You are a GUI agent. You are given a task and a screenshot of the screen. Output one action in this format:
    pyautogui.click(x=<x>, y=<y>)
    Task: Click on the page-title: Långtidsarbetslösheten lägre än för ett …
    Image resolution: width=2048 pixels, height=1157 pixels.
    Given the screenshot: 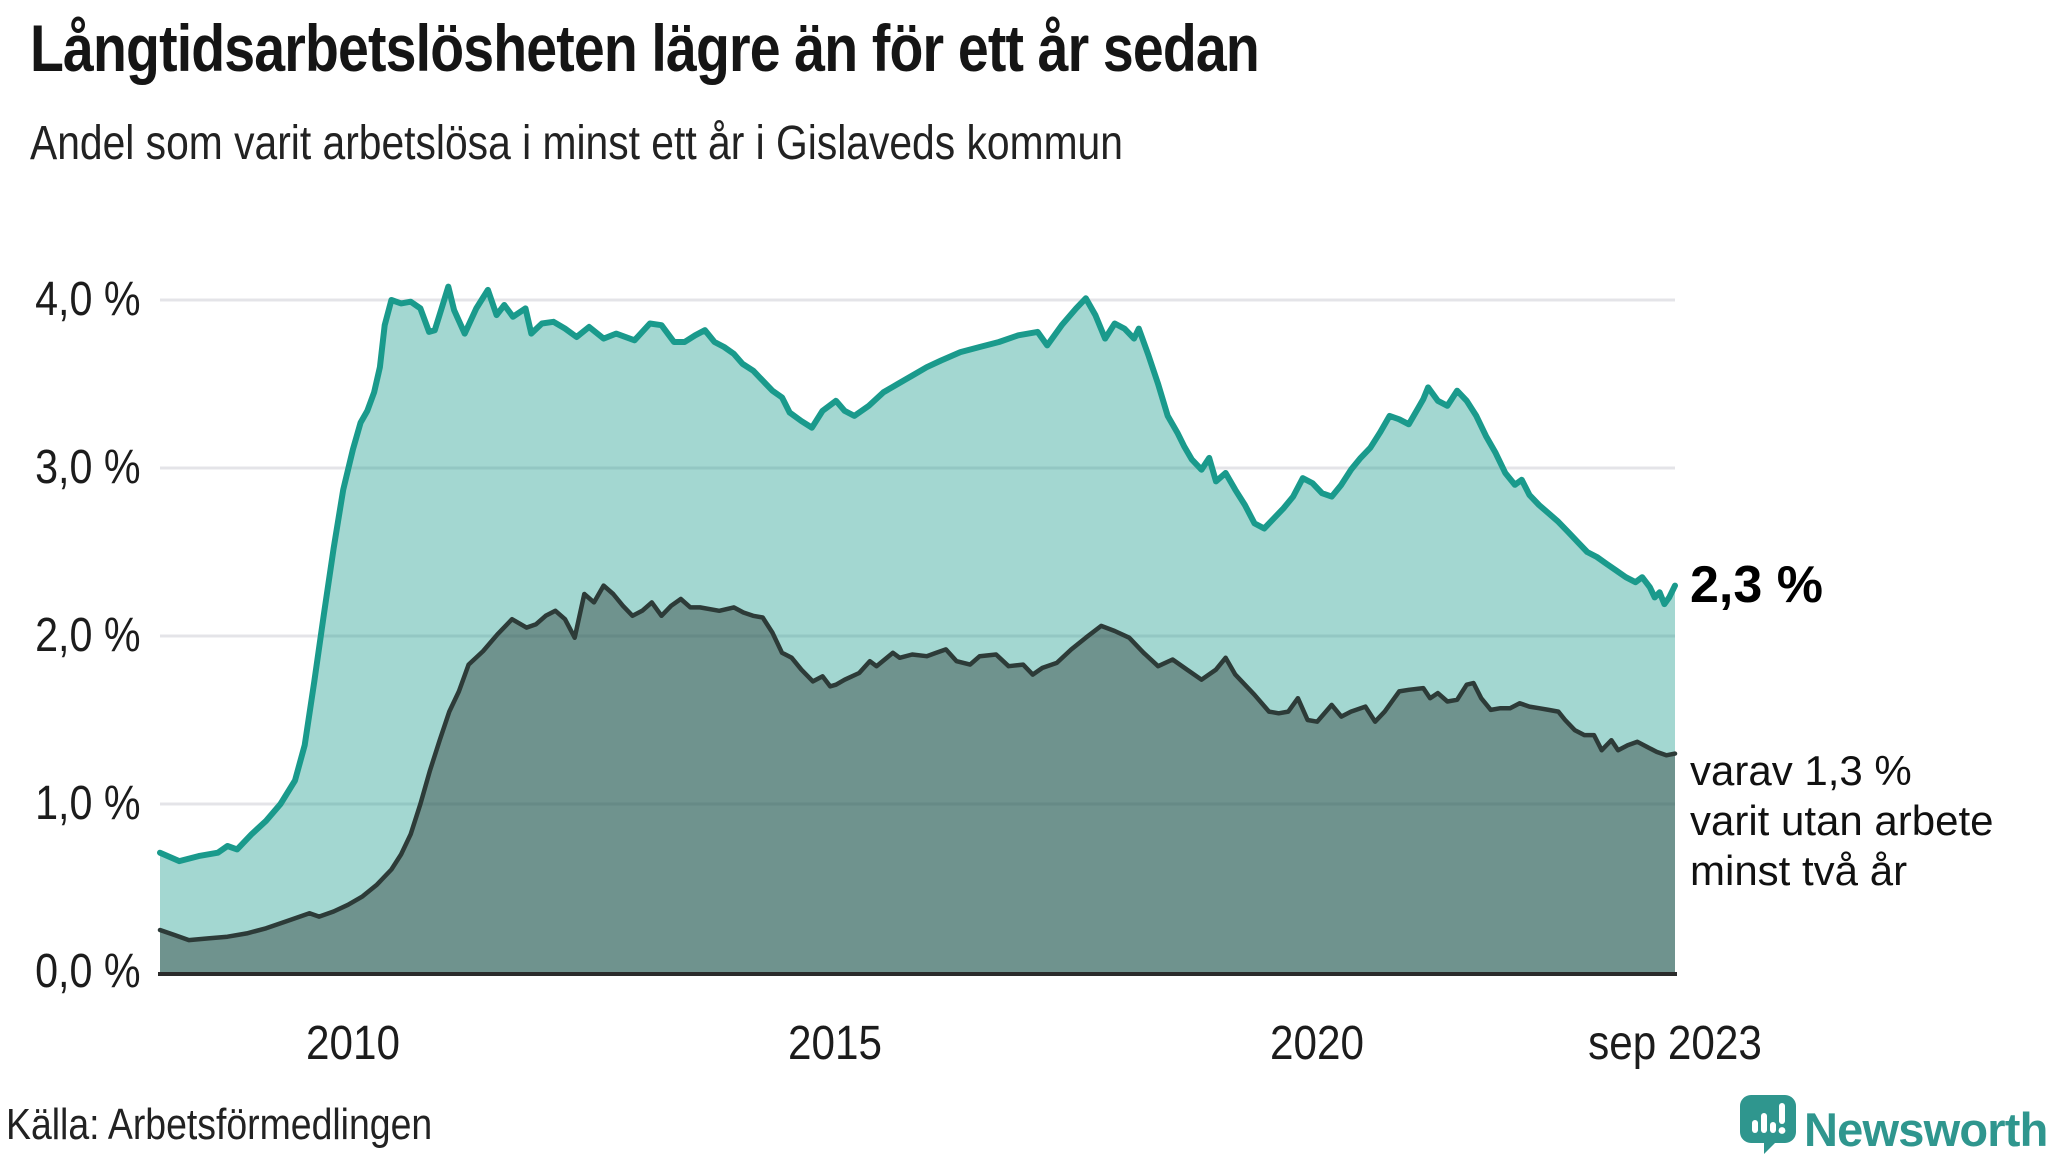 What is the action you would take?
    pyautogui.click(x=645, y=48)
    